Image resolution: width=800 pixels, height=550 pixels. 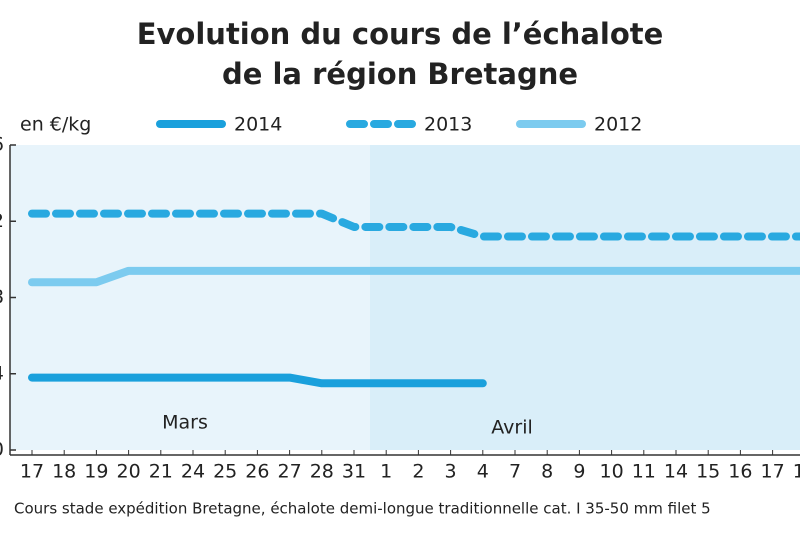 I want to click on x-tick-label: 8, so click(x=547, y=472).